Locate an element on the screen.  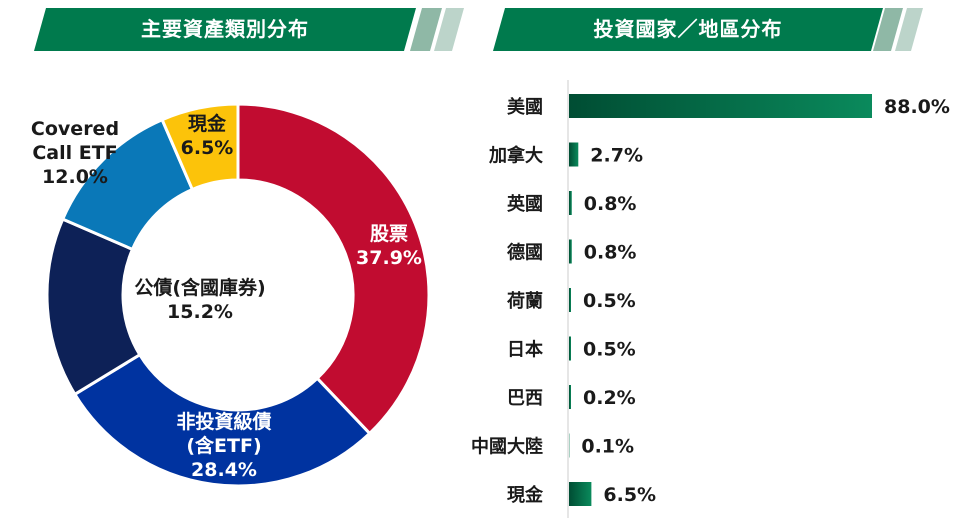
bar-value-label: 0.2% is located at coordinates (609, 398).